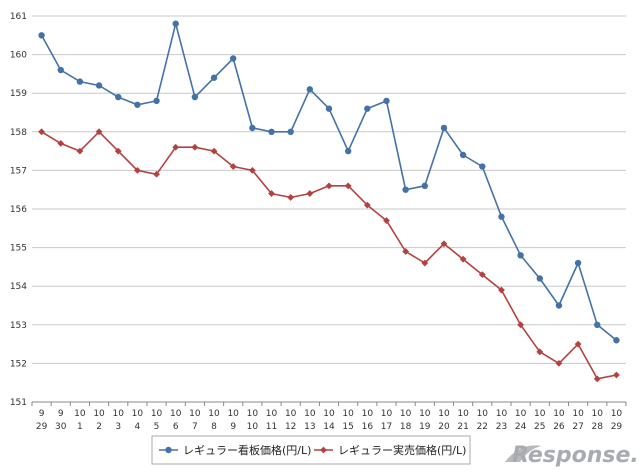  Describe the element at coordinates (18, 249) in the screenshot. I see `y-tick-label: 155` at that location.